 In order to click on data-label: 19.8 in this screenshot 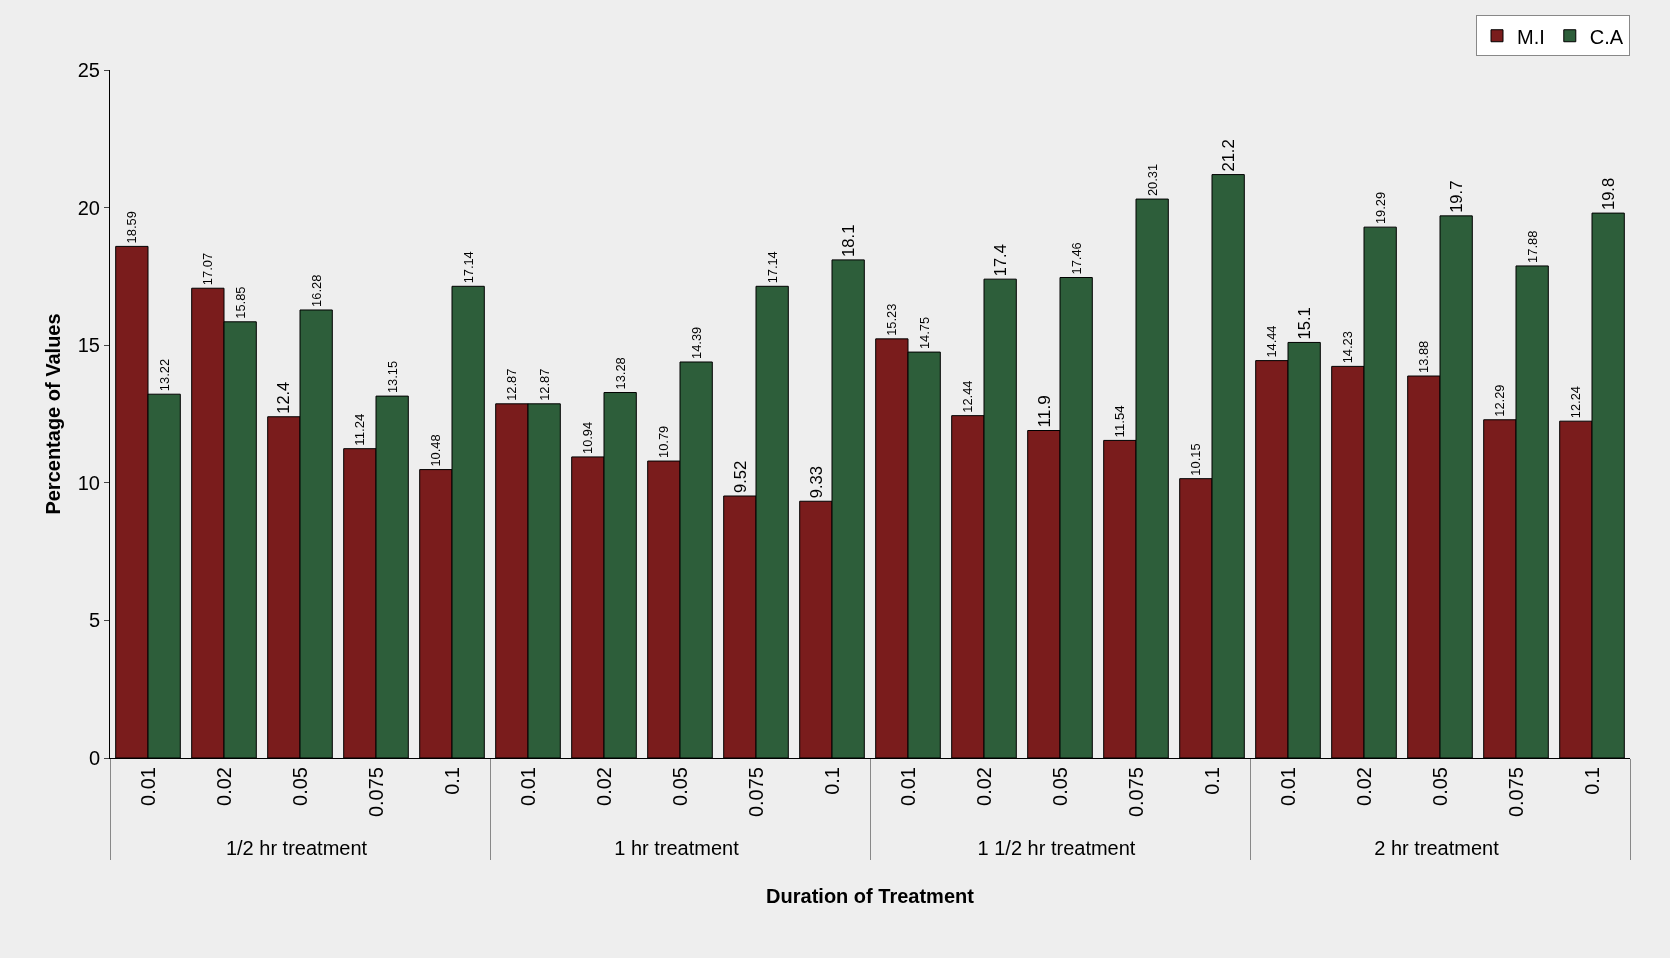, I will do `click(1608, 194)`.